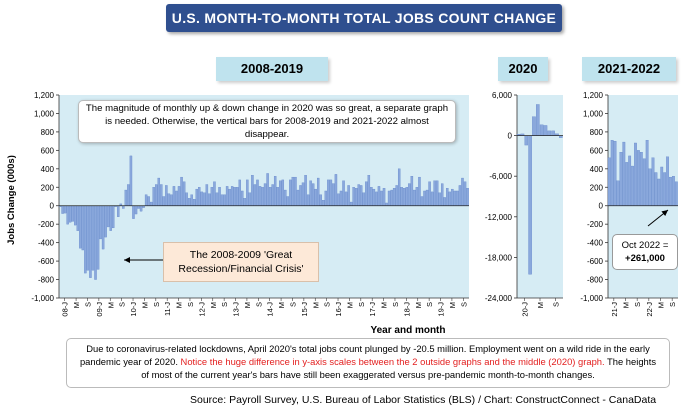 The image size is (694, 411). I want to click on y-tick-label: -6,000, so click(500, 176).